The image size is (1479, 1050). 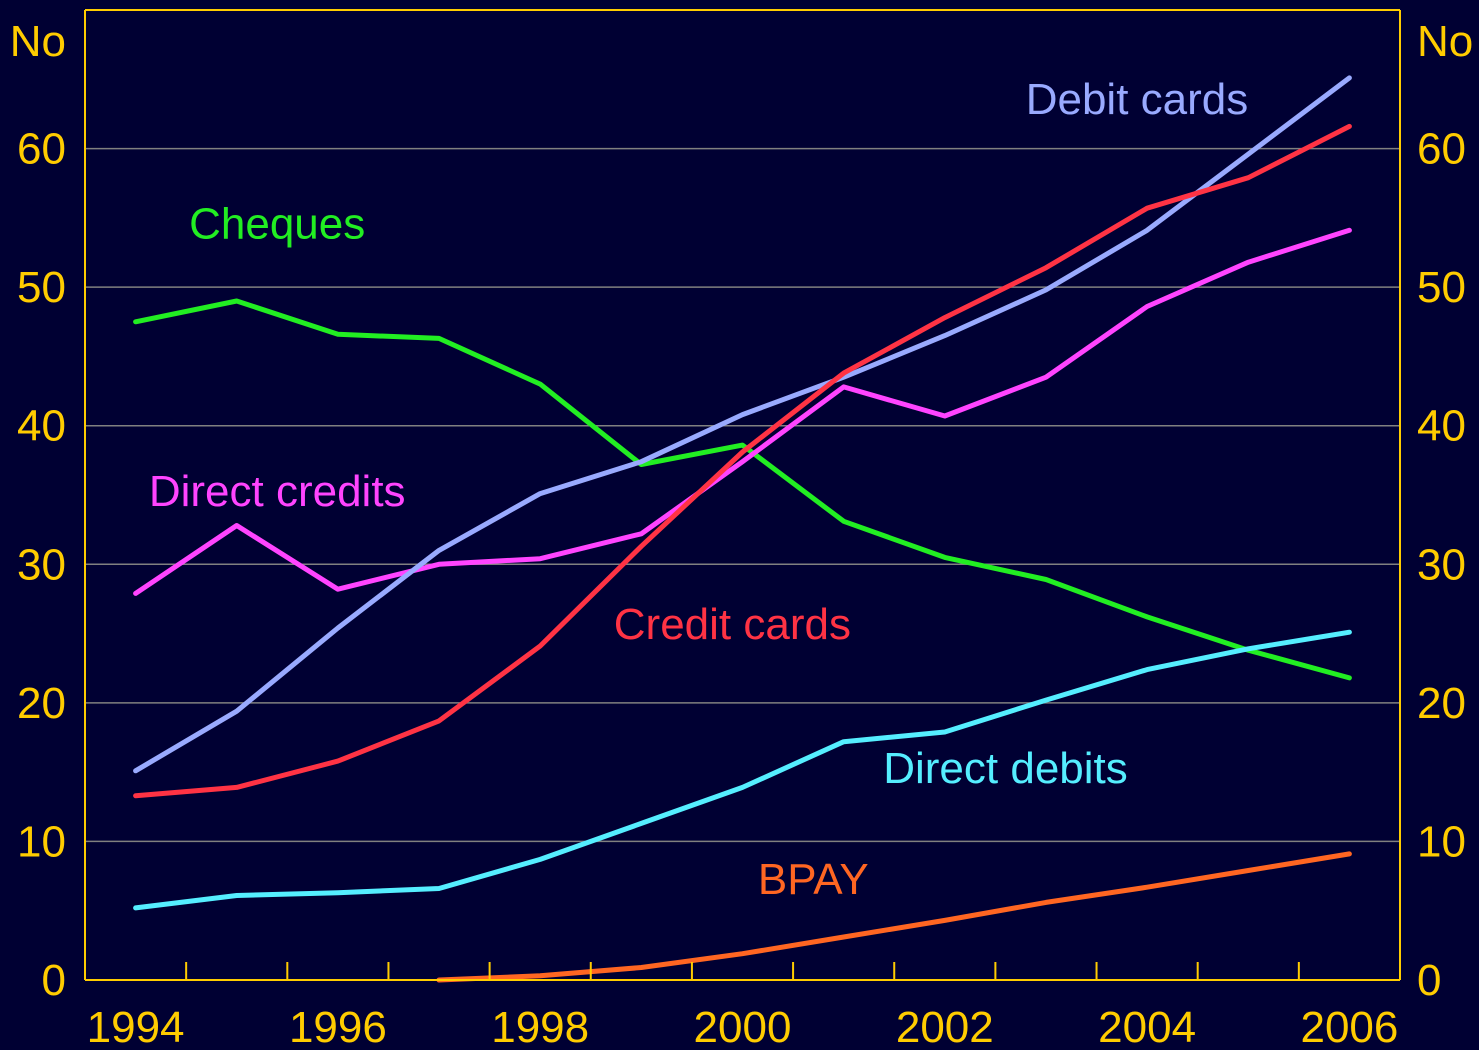 I want to click on x-tick-label: 1994, so click(x=136, y=1026).